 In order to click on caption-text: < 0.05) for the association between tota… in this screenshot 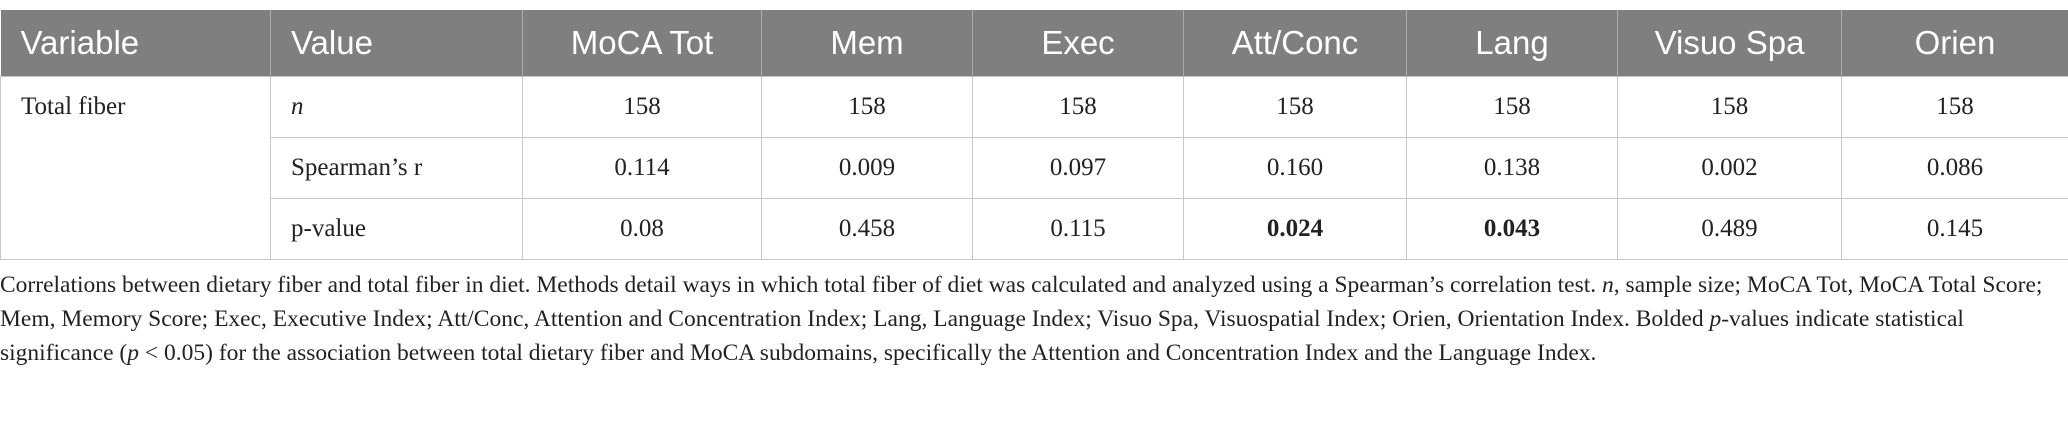, I will do `click(867, 353)`.